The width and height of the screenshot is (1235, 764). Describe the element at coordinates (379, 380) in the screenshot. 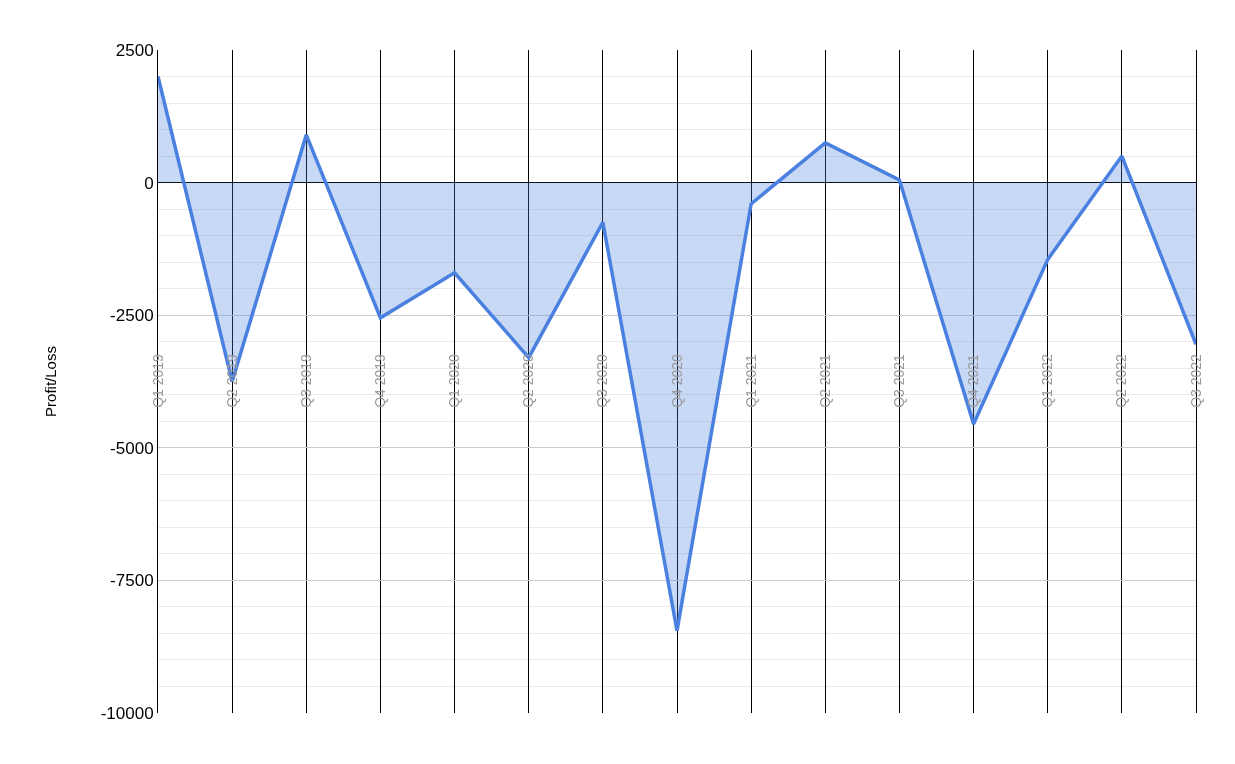

I see `x-tick-label: Q4 2019` at that location.